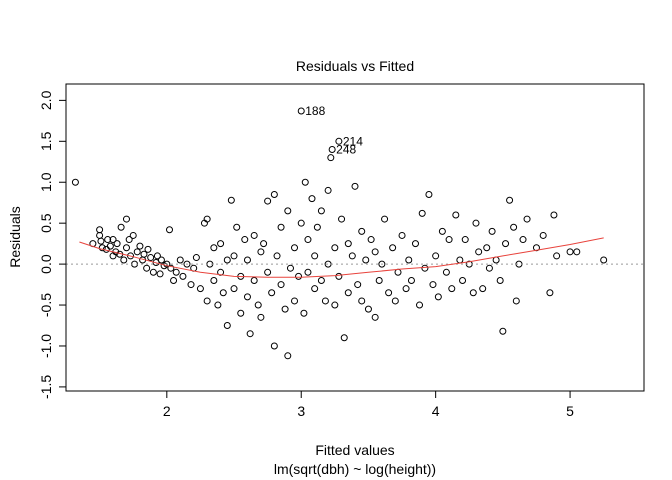 Image resolution: width=672 pixels, height=480 pixels. I want to click on x-tick-label: 4, so click(436, 411).